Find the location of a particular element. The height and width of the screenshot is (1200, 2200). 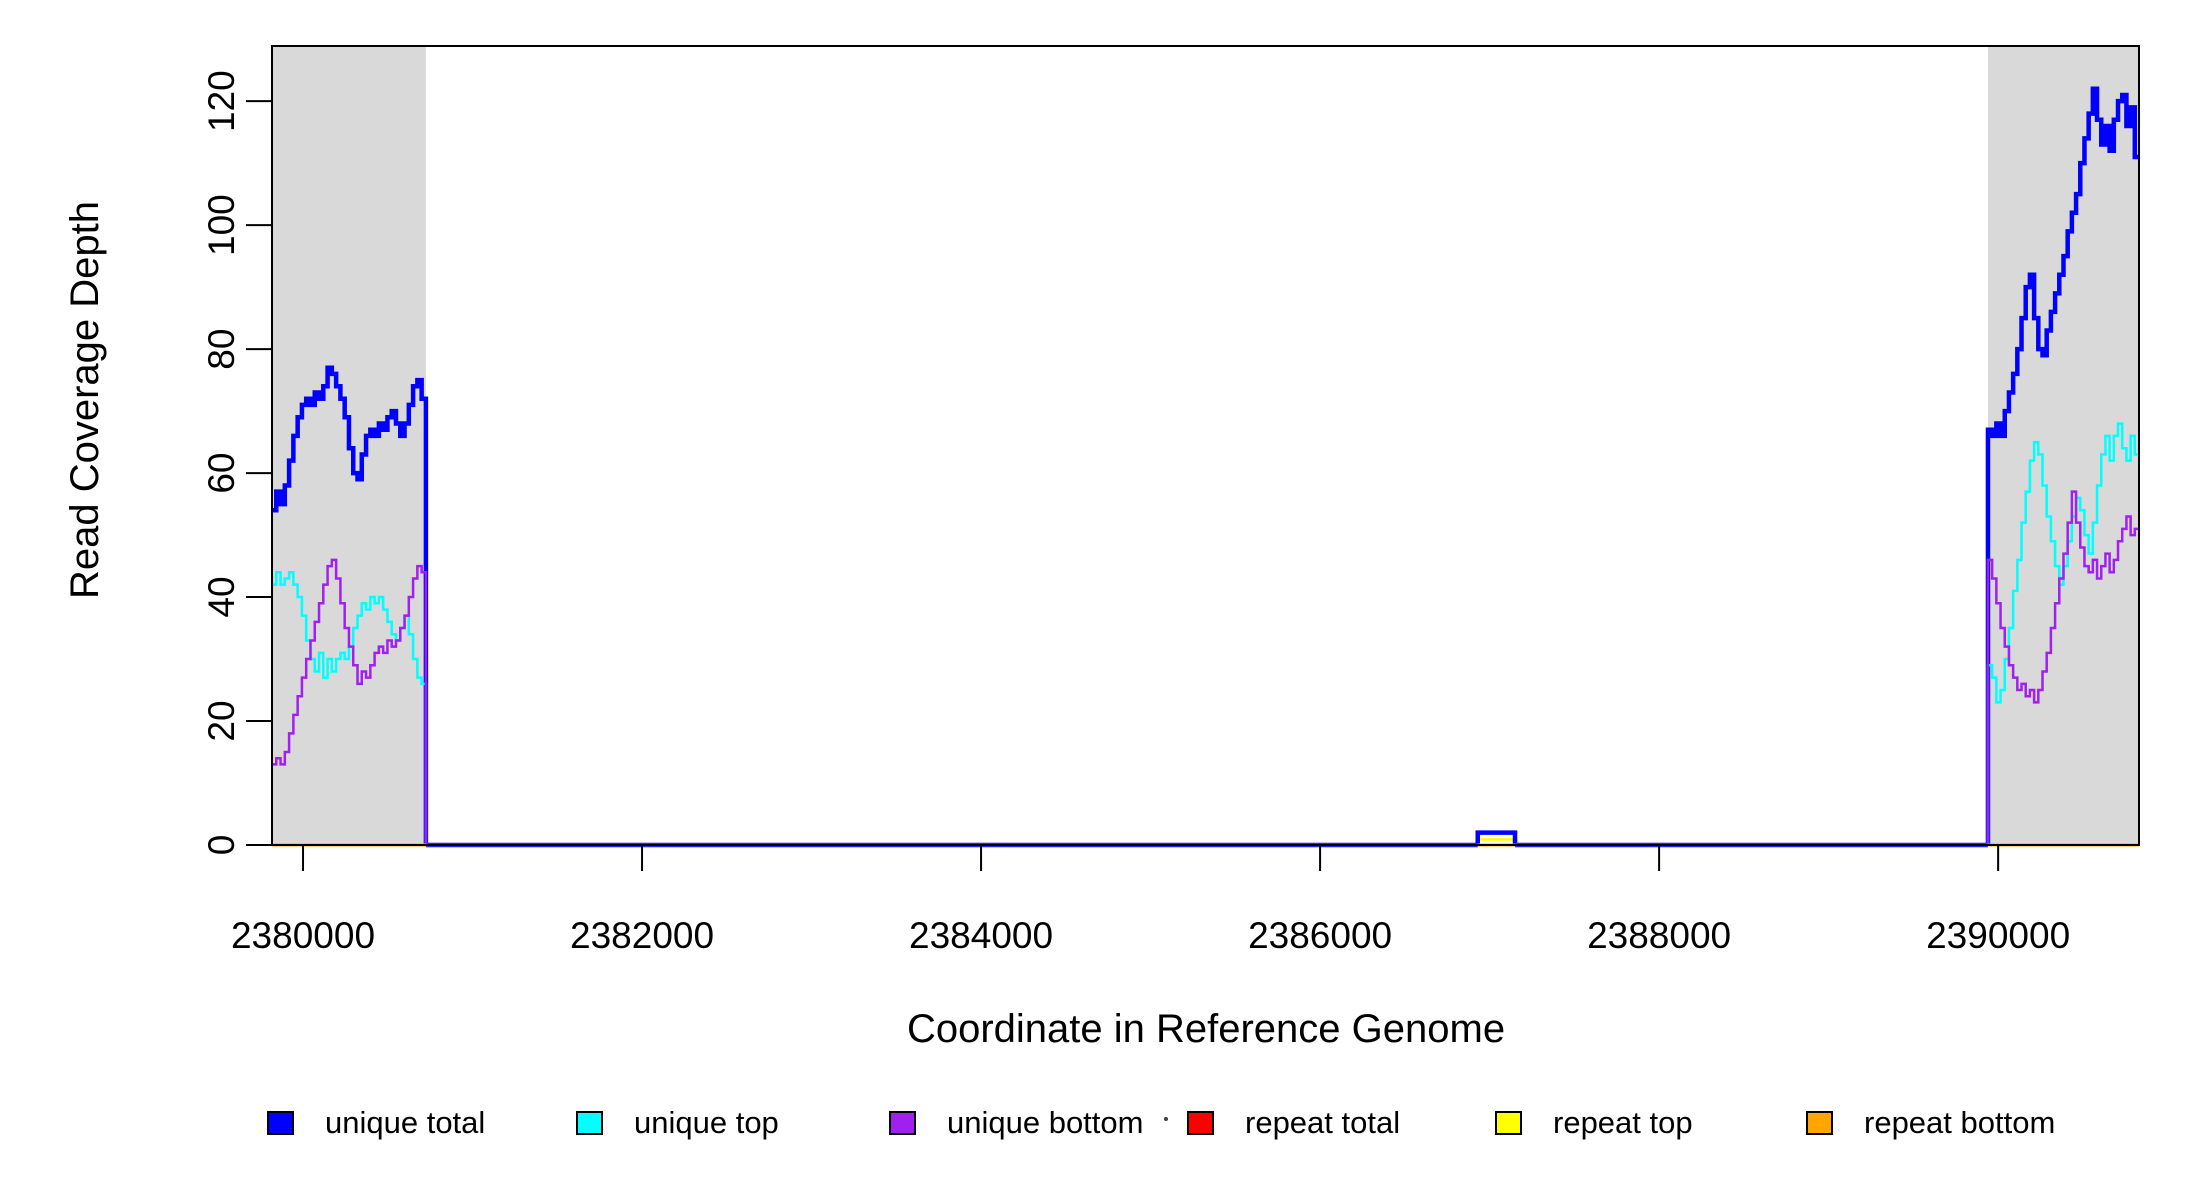

x-tick-label: 2386000 is located at coordinates (1320, 935).